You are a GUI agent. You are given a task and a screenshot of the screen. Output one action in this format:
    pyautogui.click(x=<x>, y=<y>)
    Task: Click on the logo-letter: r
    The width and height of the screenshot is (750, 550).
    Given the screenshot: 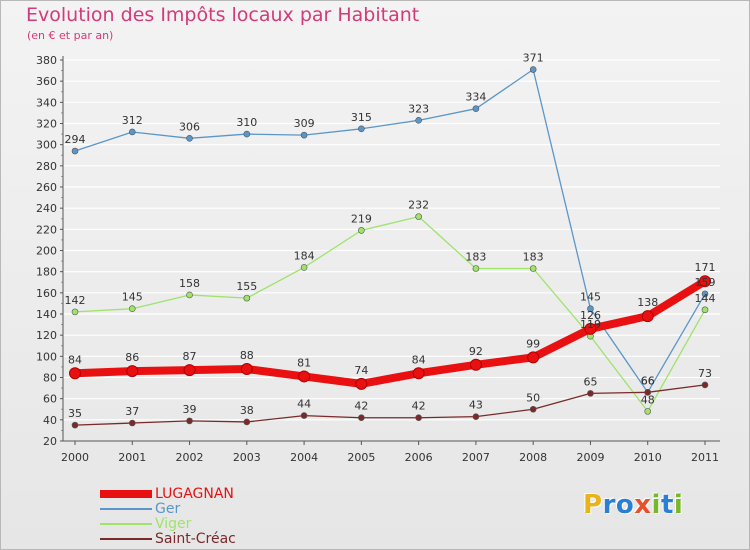 What is the action you would take?
    pyautogui.click(x=609, y=505)
    